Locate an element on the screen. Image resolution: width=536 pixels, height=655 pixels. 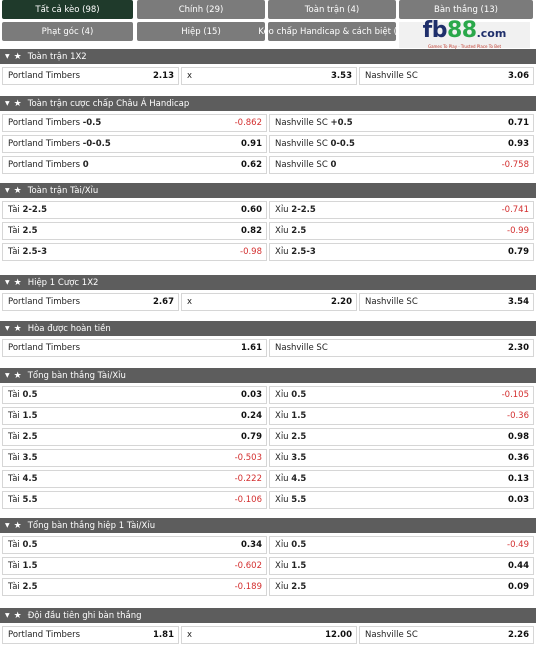
odds-cell: Tài 2.5 -0.189 is located at coordinates (134, 587).